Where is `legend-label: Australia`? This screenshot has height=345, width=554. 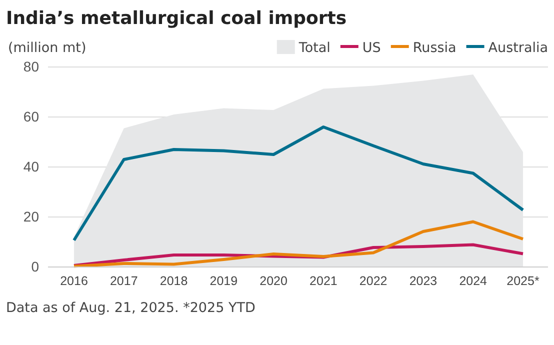
legend-label: Australia is located at coordinates (518, 48).